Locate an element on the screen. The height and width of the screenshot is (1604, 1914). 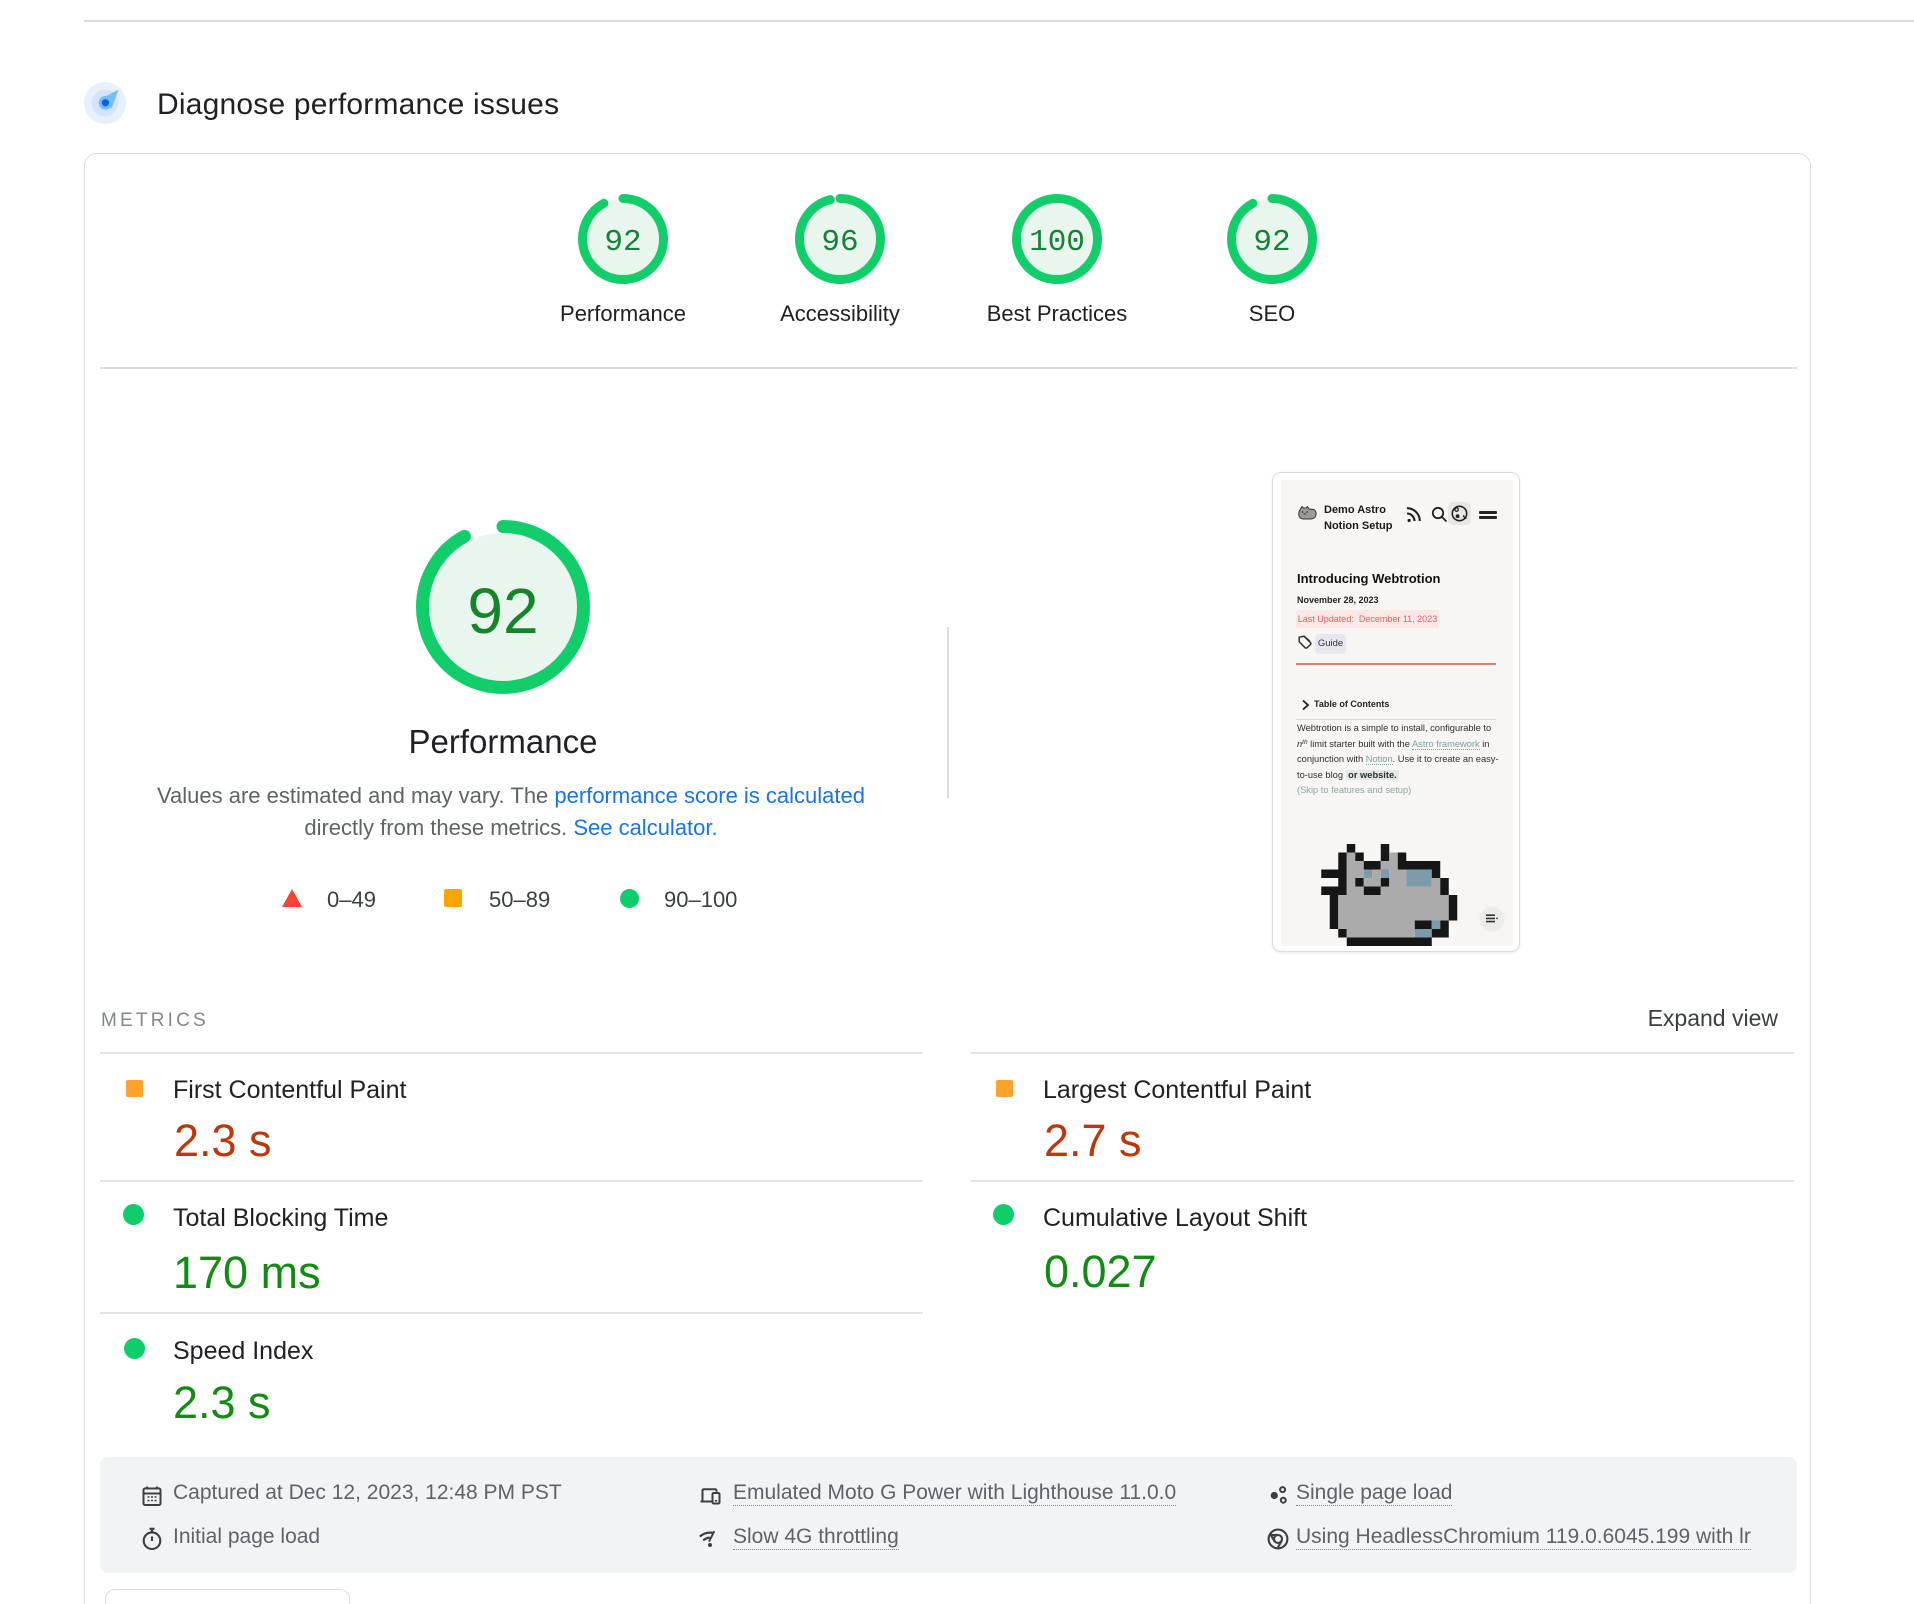
svg-text: 96 is located at coordinates (839, 242).